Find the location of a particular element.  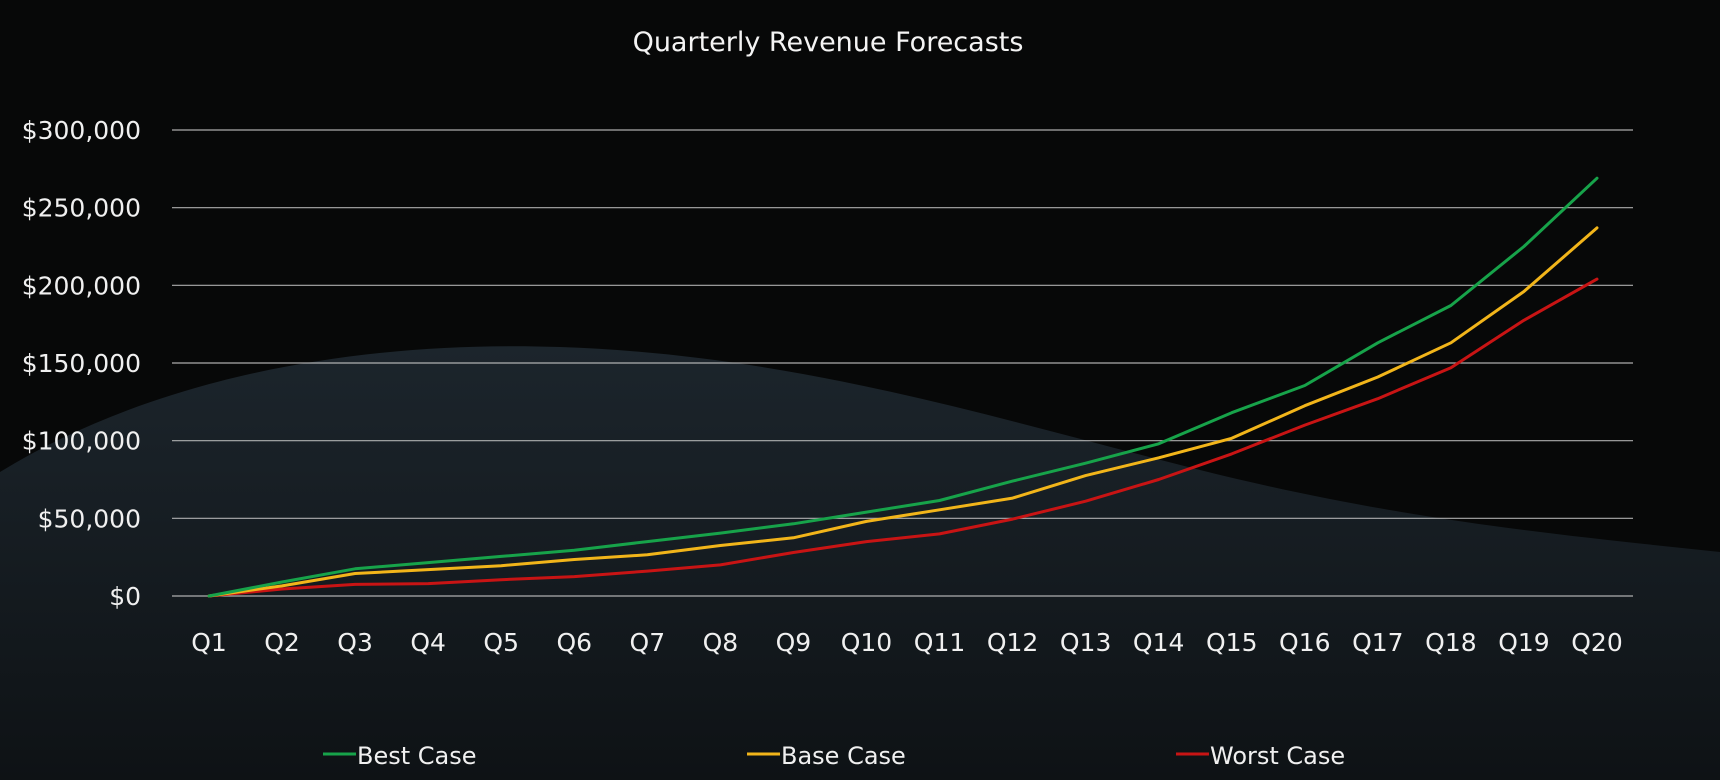

legend-label-base-case: Base Case is located at coordinates (843, 756).